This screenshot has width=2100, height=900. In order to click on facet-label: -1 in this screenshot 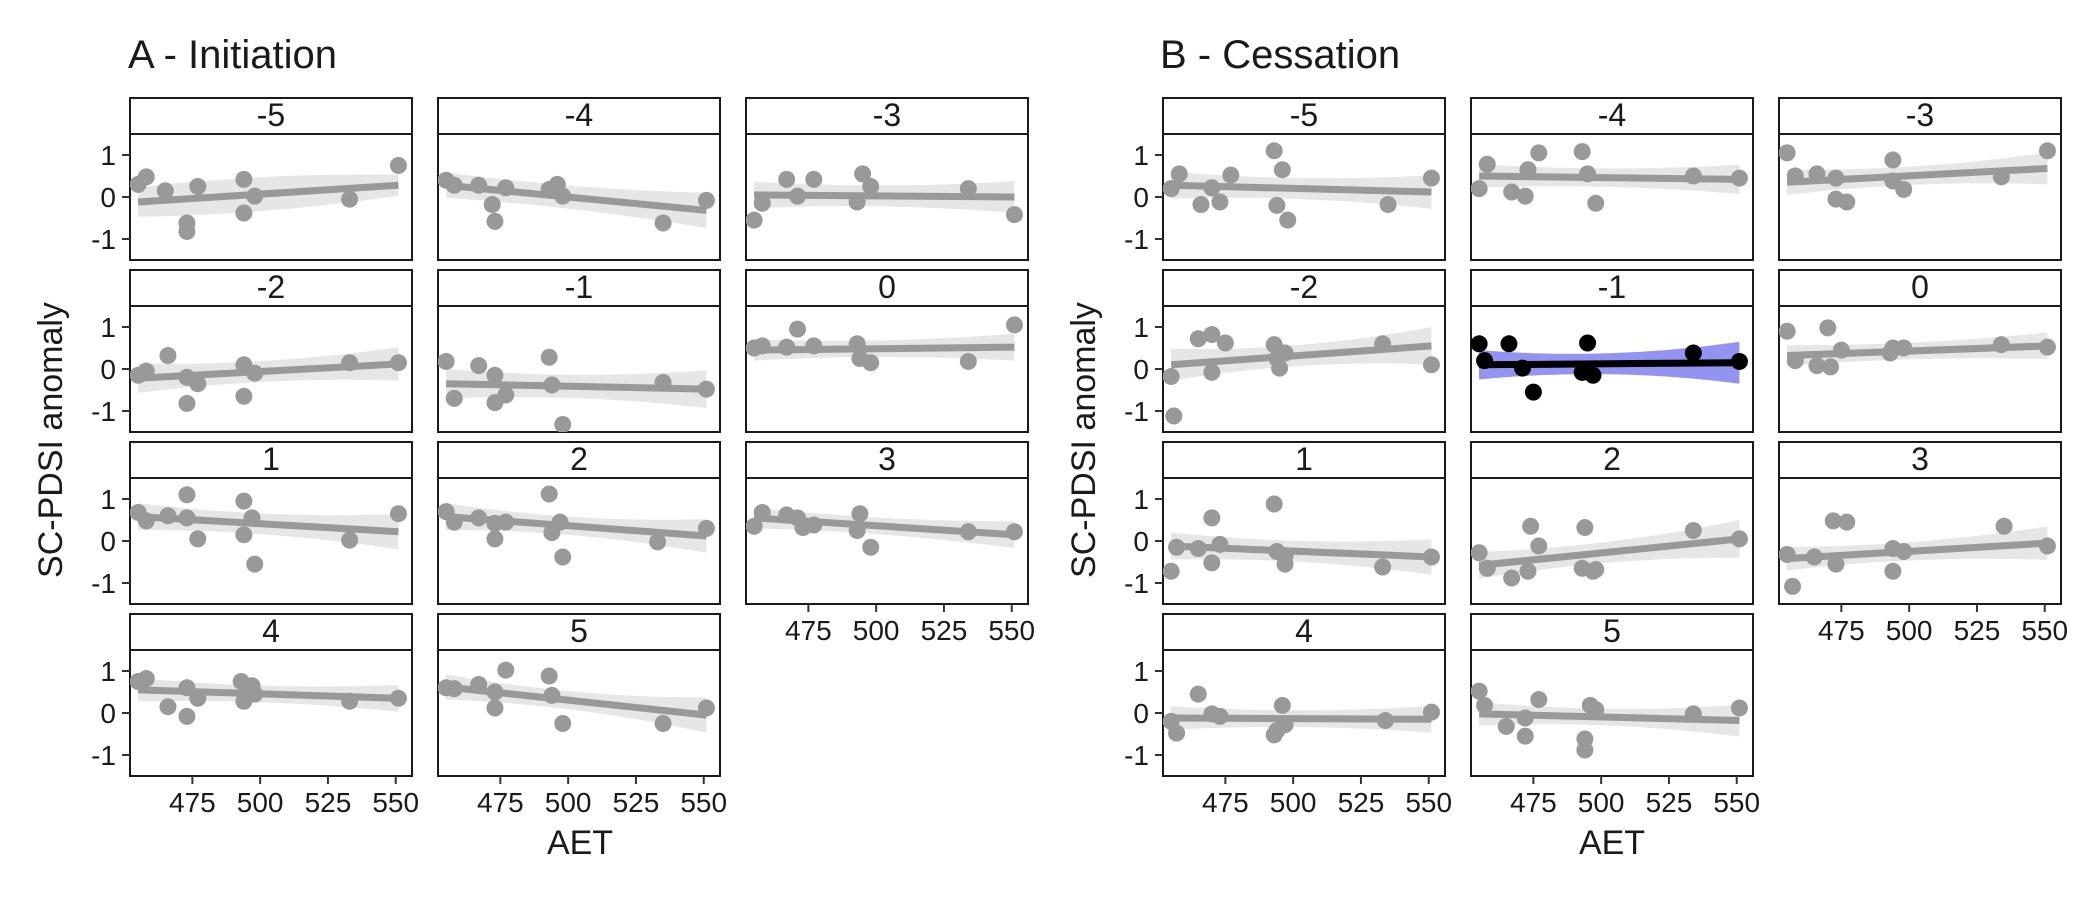, I will do `click(579, 287)`.